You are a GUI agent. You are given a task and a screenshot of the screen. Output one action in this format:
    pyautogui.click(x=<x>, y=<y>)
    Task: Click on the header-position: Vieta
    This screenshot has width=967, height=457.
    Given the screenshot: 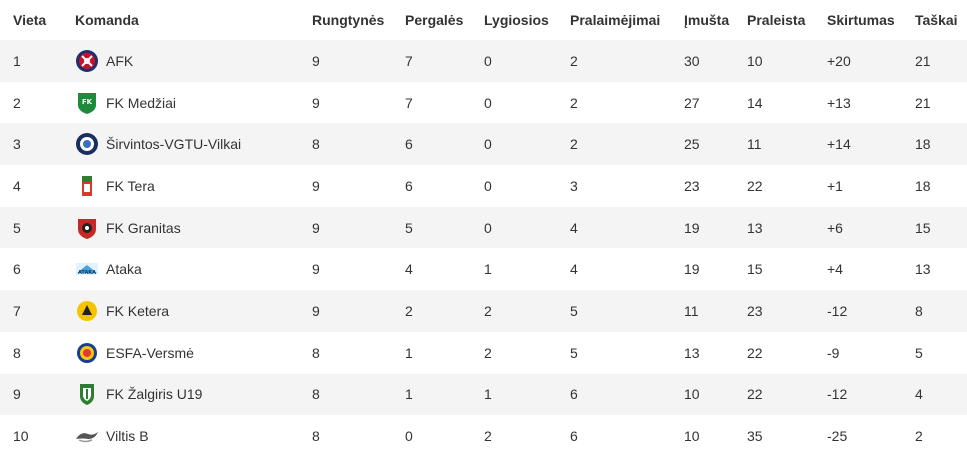 What is the action you would take?
    pyautogui.click(x=30, y=20)
    